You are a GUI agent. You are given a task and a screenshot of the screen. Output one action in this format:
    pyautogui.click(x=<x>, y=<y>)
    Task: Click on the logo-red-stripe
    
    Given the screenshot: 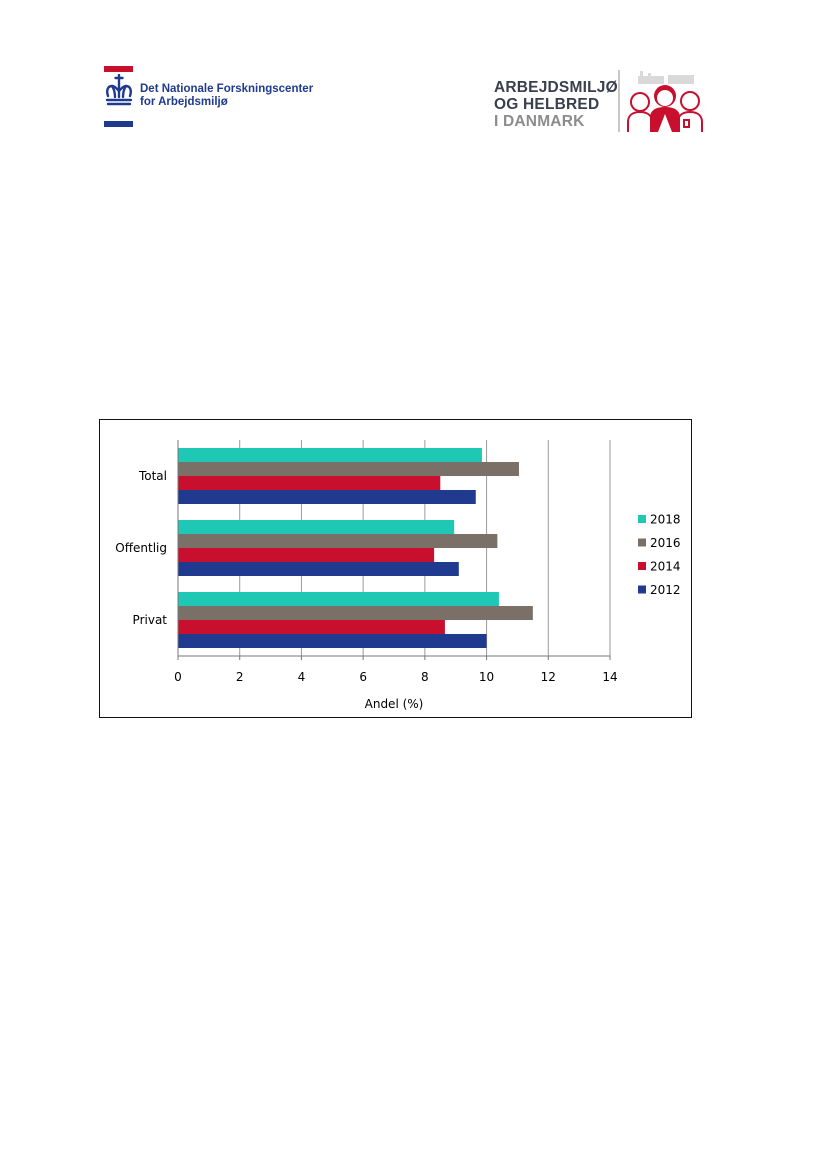 What is the action you would take?
    pyautogui.click(x=118, y=69)
    